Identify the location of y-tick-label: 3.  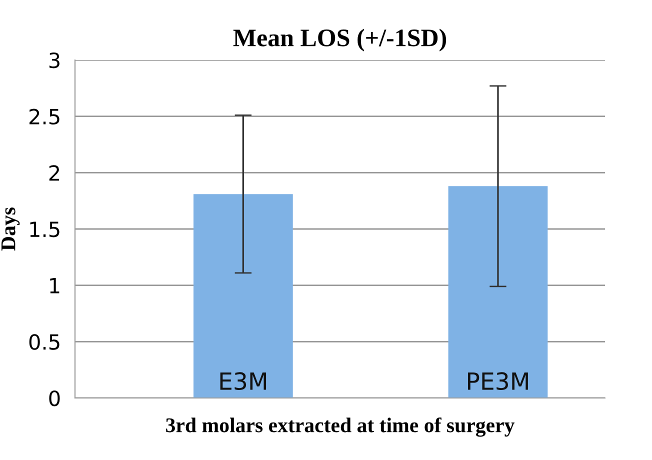
(54, 60).